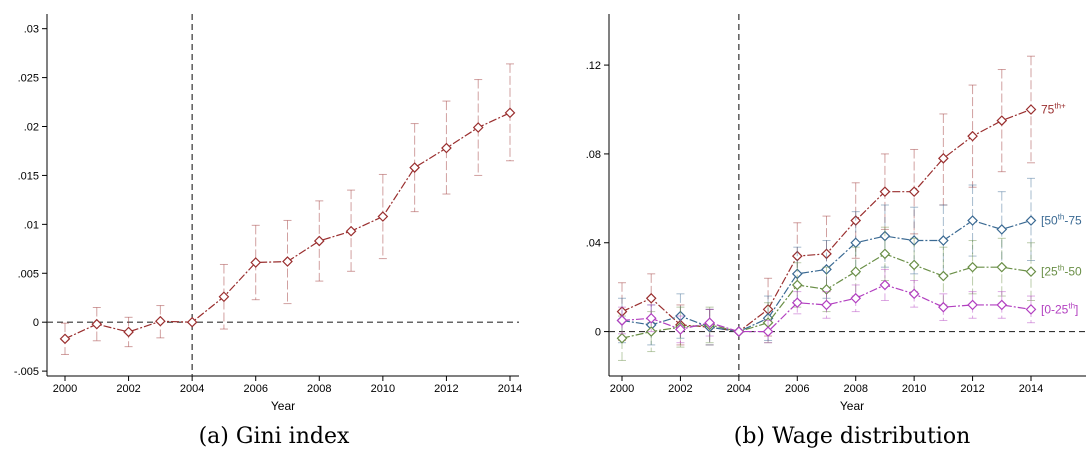 The image size is (1086, 456). I want to click on series-3: [0-25th], so click(847, 306).